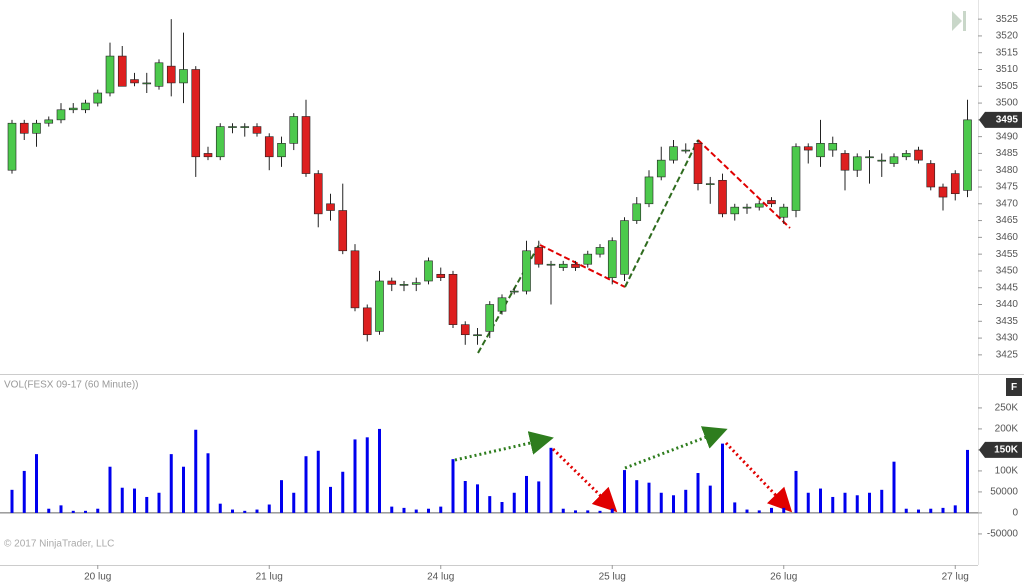 This screenshot has height=585, width=1024. Describe the element at coordinates (1007, 119) in the screenshot. I see `last-price-label: 3495` at that location.